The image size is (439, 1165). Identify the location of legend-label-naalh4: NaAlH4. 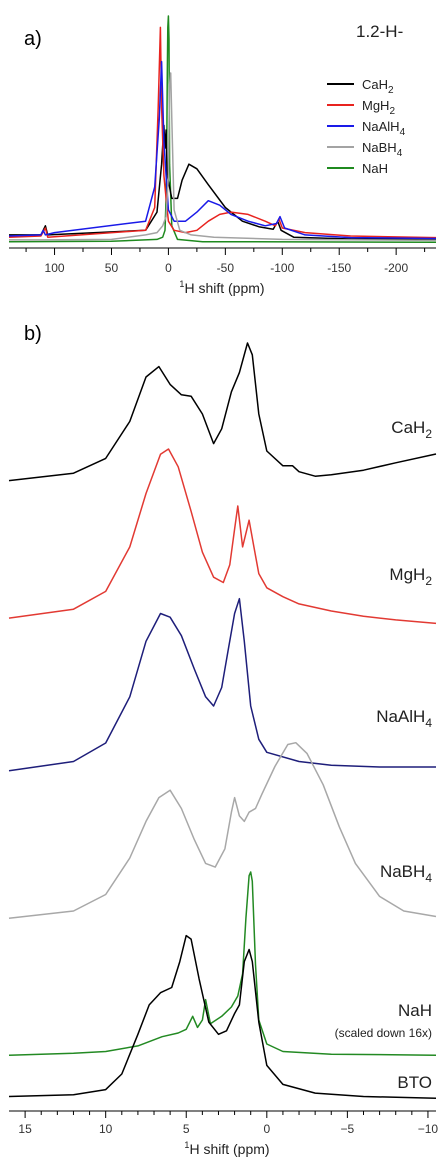
(384, 128).